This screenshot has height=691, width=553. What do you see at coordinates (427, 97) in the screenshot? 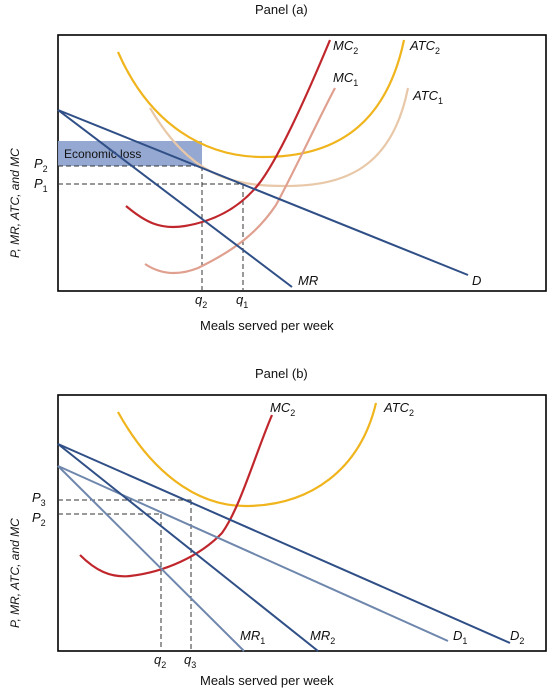
I see `atc1-label: ATC1` at bounding box center [427, 97].